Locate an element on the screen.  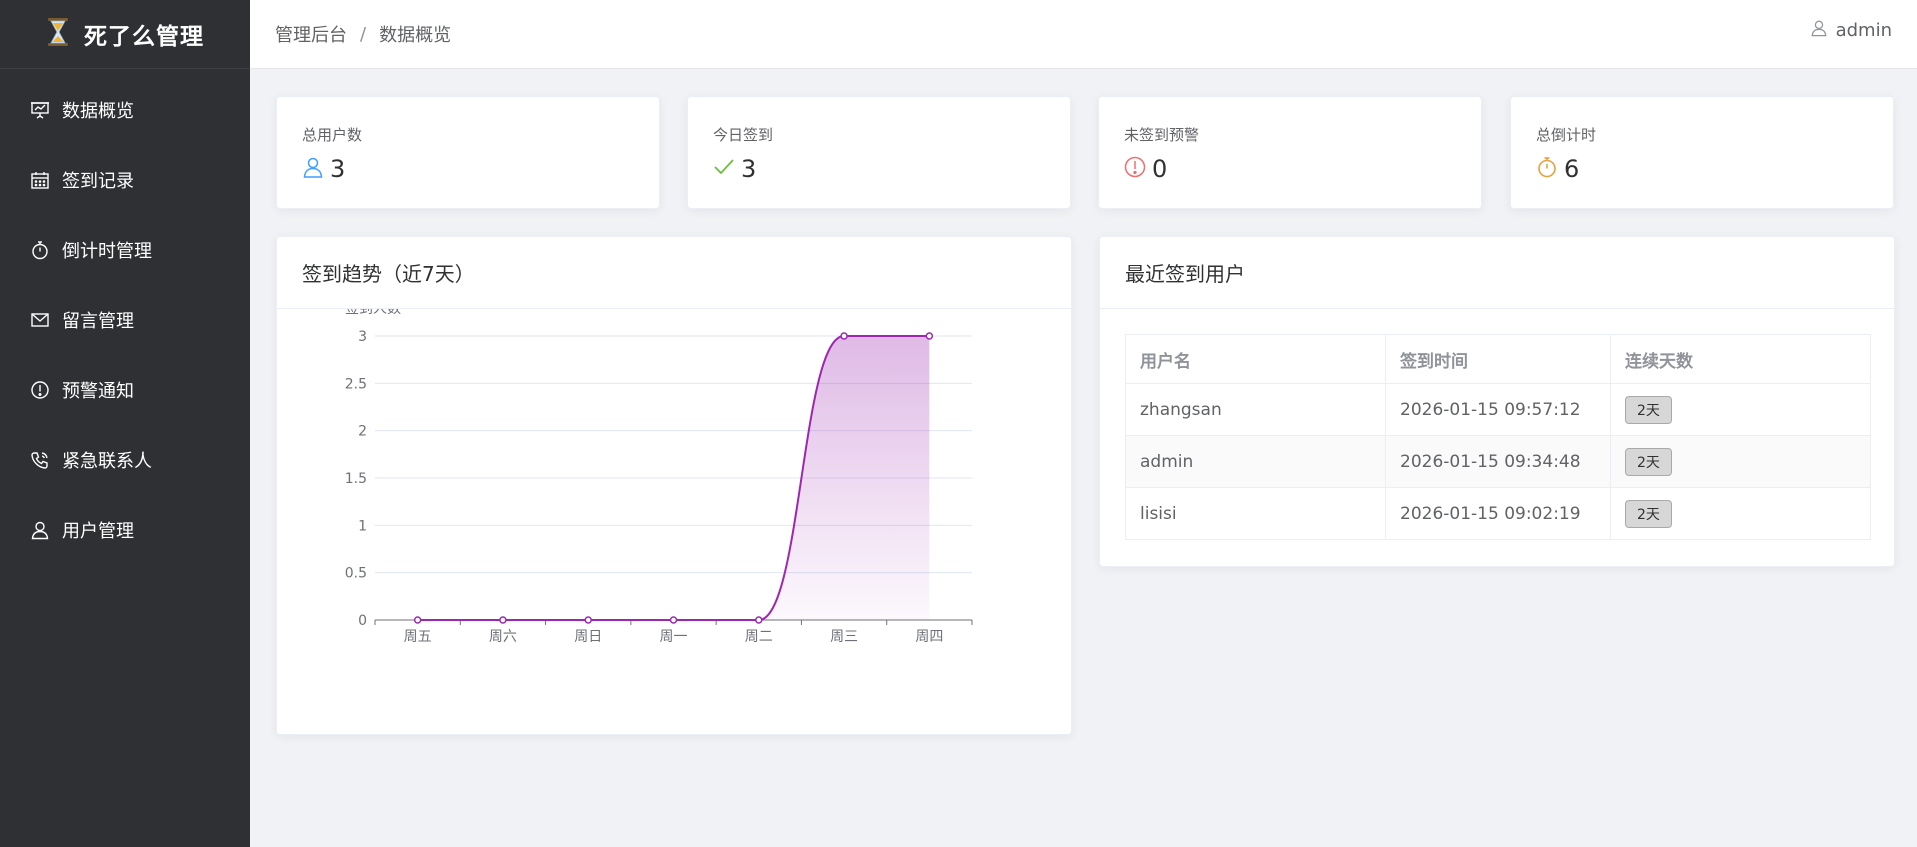
calendar-icon is located at coordinates (40, 180).